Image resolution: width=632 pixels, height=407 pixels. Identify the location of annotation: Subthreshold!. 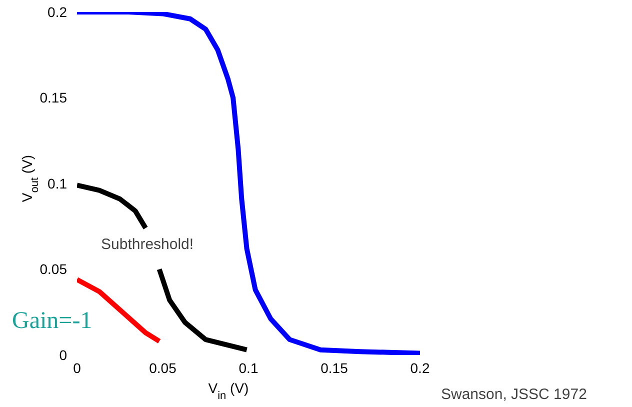
(147, 244).